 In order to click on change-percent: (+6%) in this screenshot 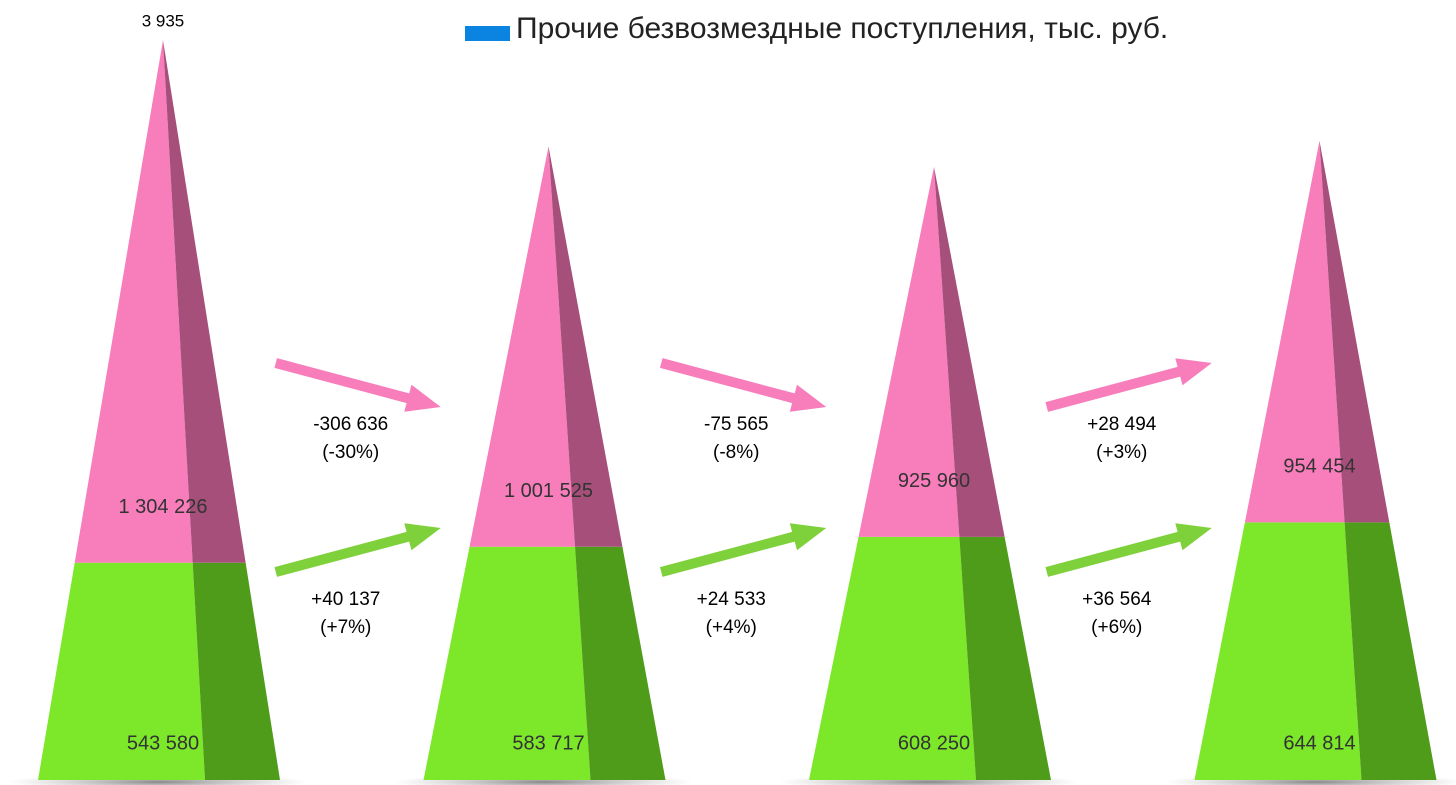, I will do `click(1116, 627)`.